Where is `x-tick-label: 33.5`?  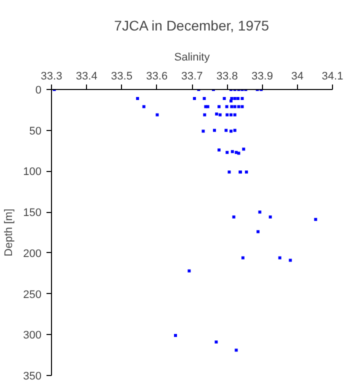 x-tick-label: 33.5 is located at coordinates (121, 76).